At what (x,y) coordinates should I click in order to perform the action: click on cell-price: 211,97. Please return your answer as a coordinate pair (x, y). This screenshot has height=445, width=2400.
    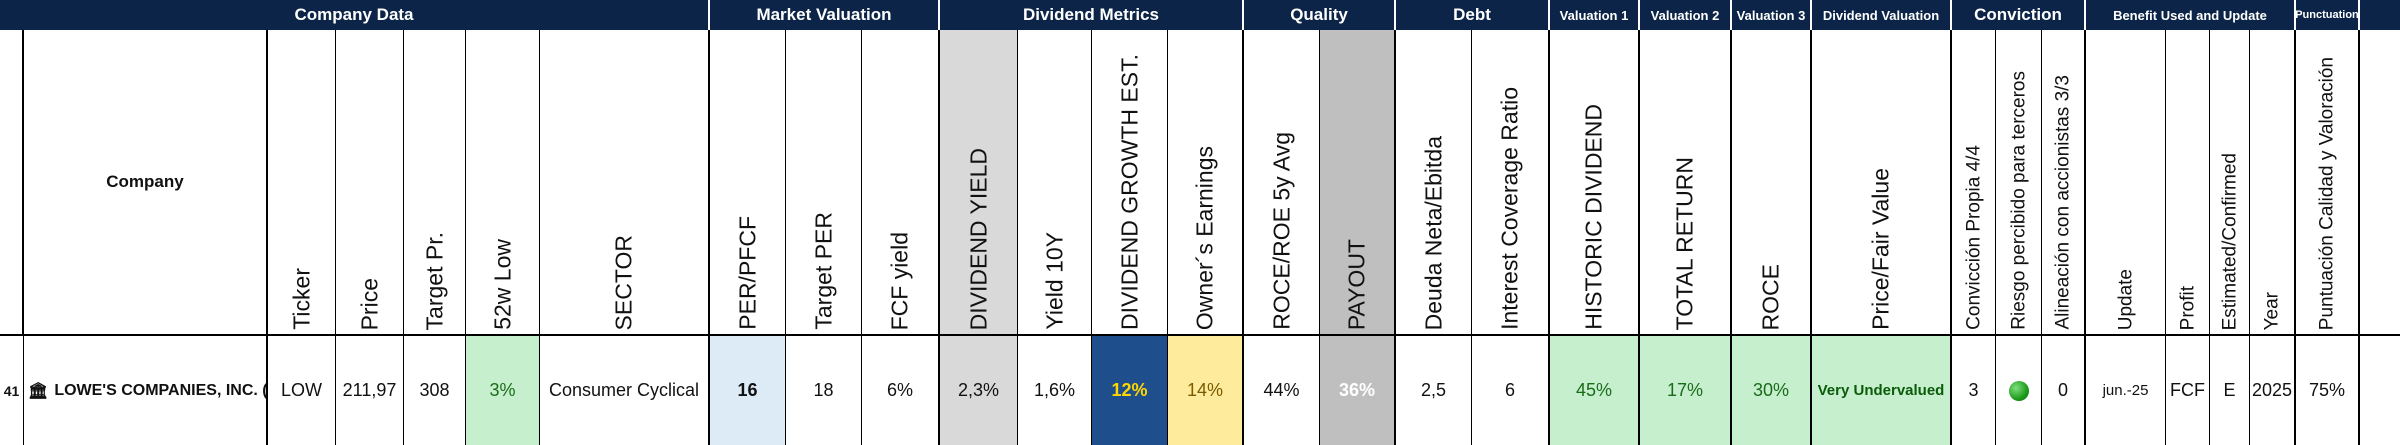
    Looking at the image, I should click on (370, 390).